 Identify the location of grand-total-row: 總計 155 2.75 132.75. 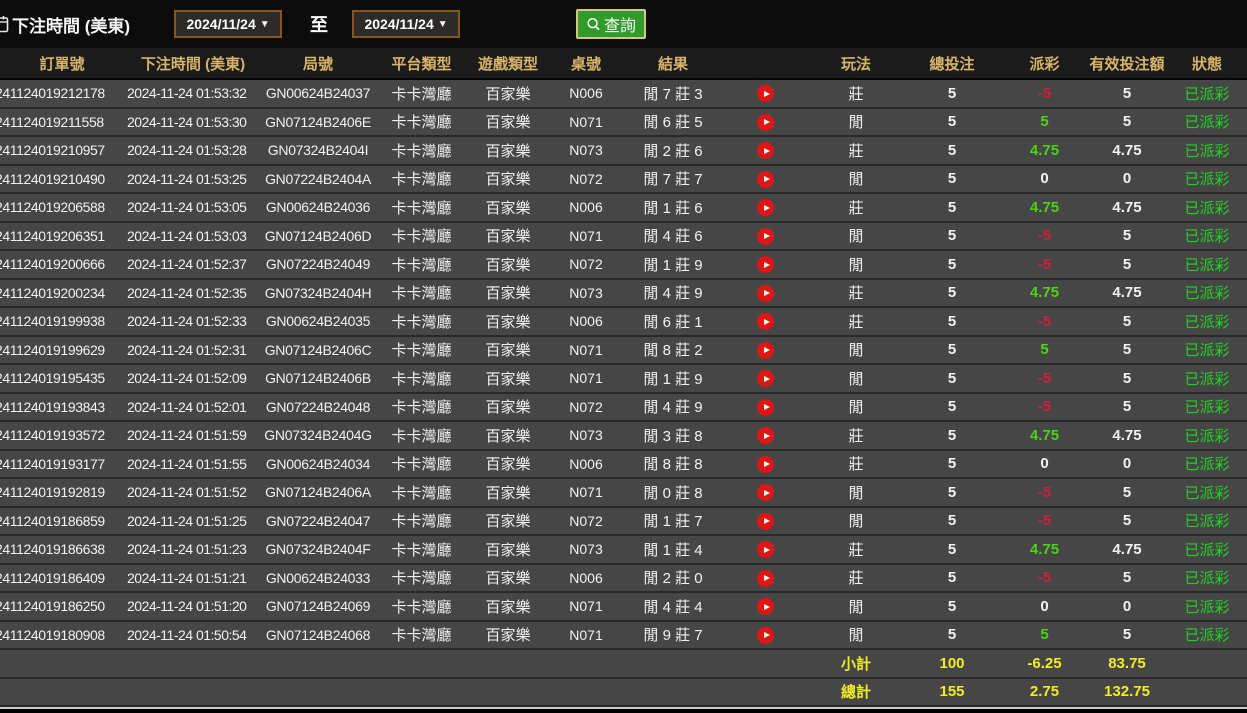
(623, 692).